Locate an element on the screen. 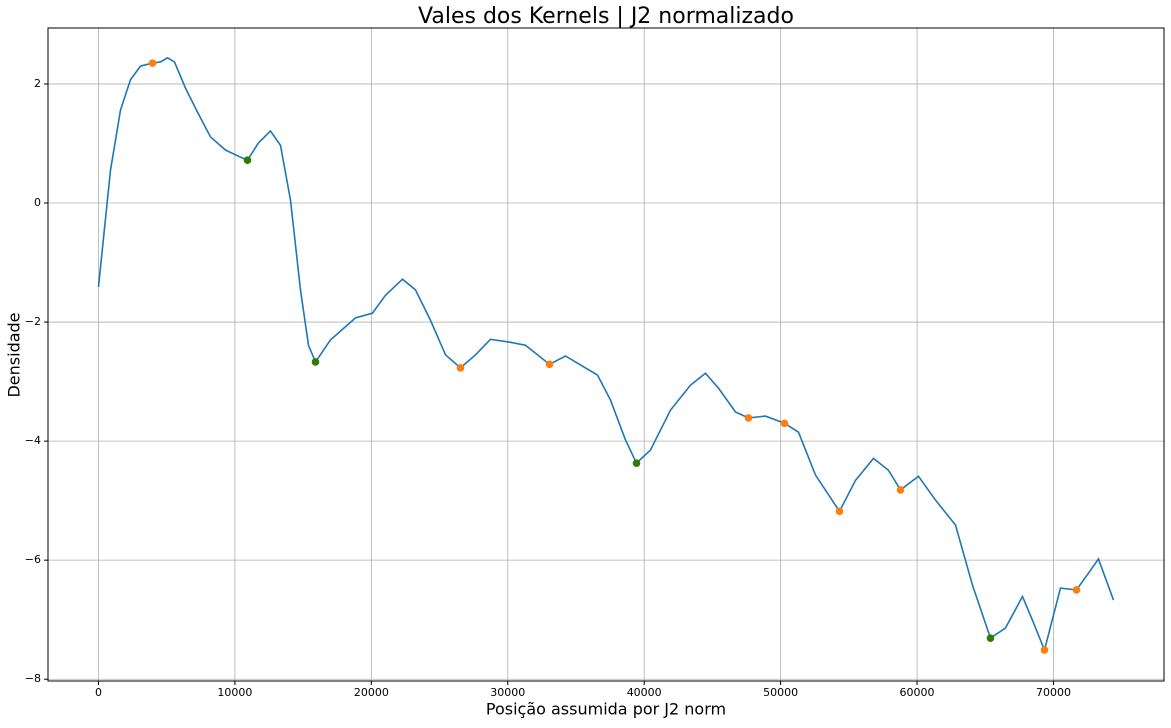 This screenshot has width=1171, height=728. x-tick-label: 70000 is located at coordinates (1053, 692).